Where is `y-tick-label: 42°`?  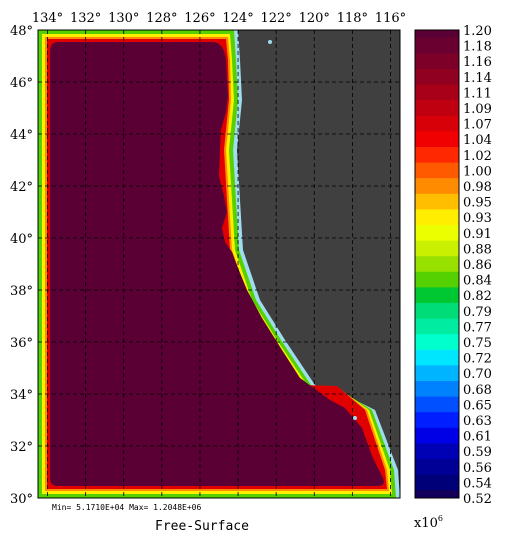 y-tick-label: 42° is located at coordinates (21, 187).